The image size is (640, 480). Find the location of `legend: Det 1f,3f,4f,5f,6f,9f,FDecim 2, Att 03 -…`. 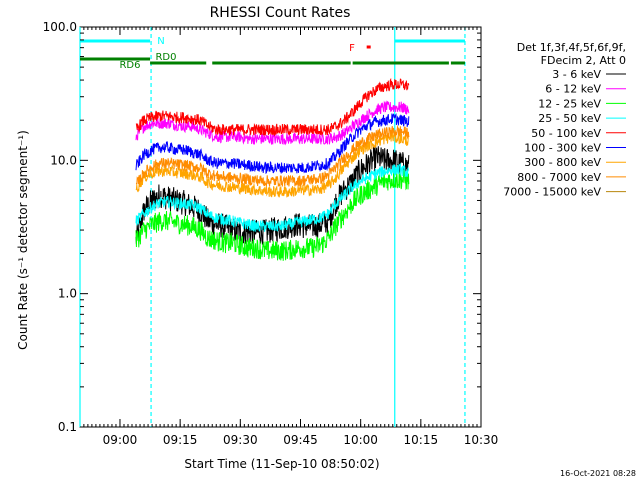

legend: Det 1f,3f,4f,5f,6f,9f,FDecim 2, Att 03 -… is located at coordinates (564, 120).